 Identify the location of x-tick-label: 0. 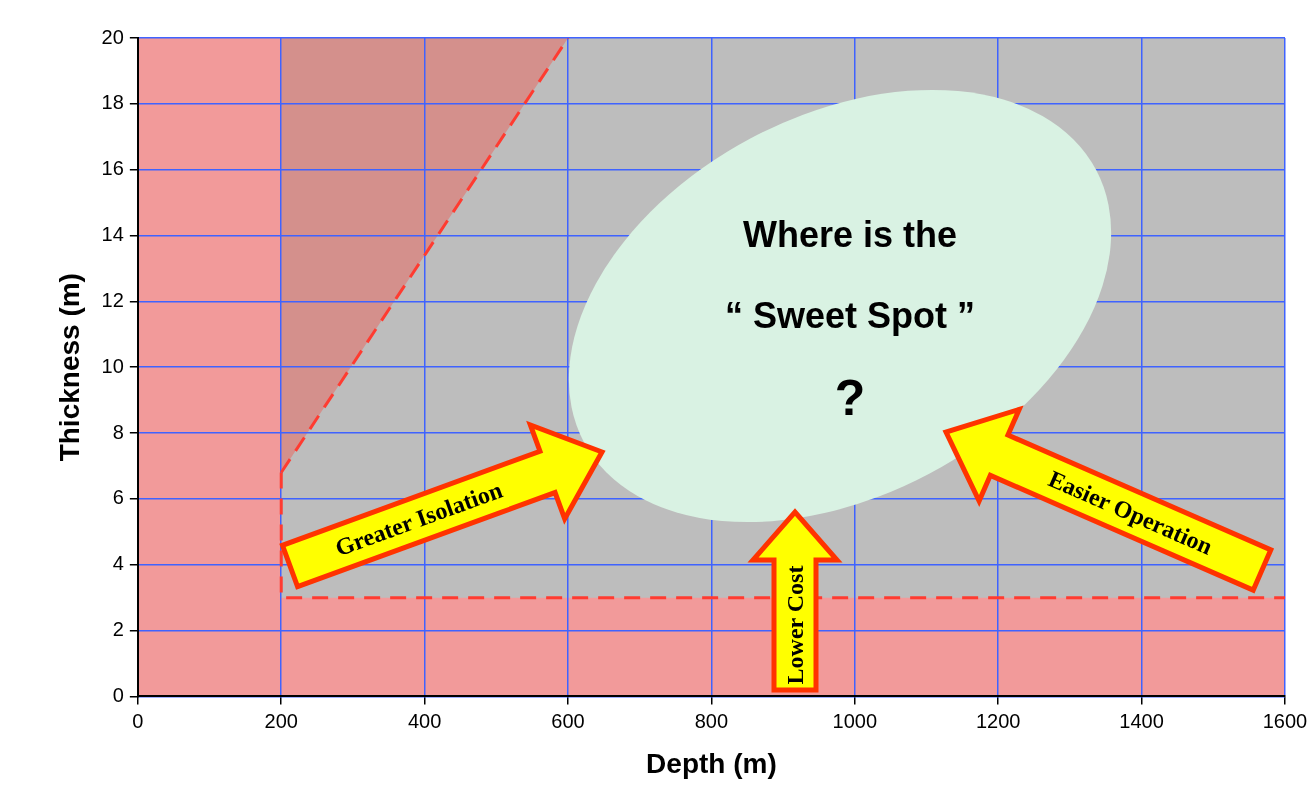
(138, 720).